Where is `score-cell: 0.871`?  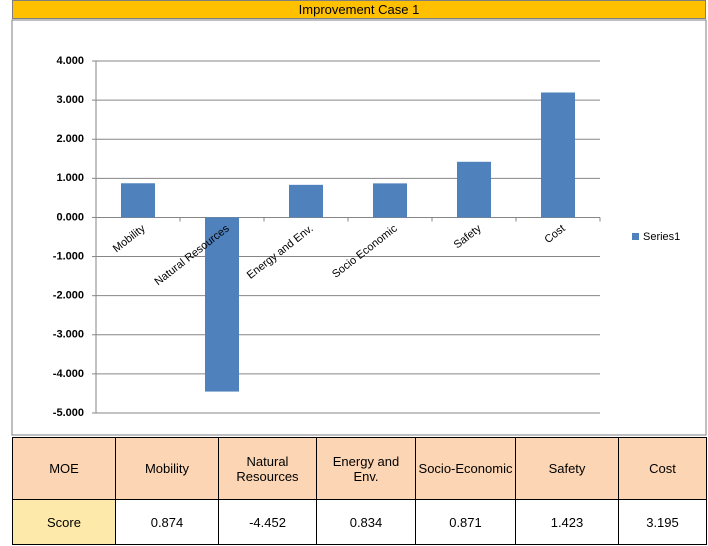
score-cell: 0.871 is located at coordinates (465, 522).